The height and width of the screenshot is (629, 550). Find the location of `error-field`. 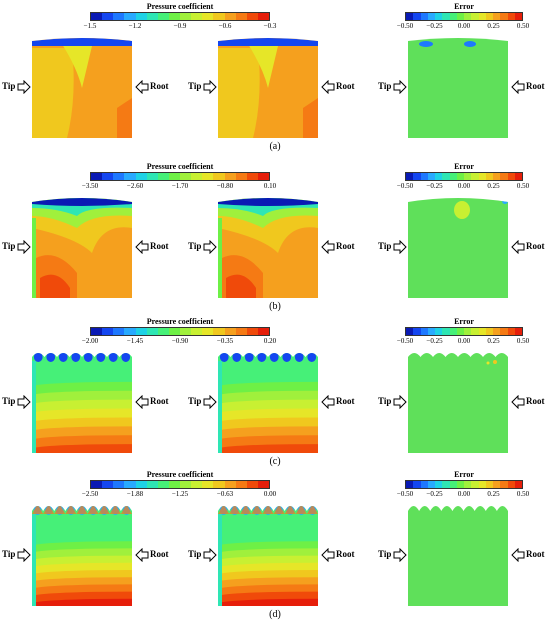

error-field is located at coordinates (458, 556).